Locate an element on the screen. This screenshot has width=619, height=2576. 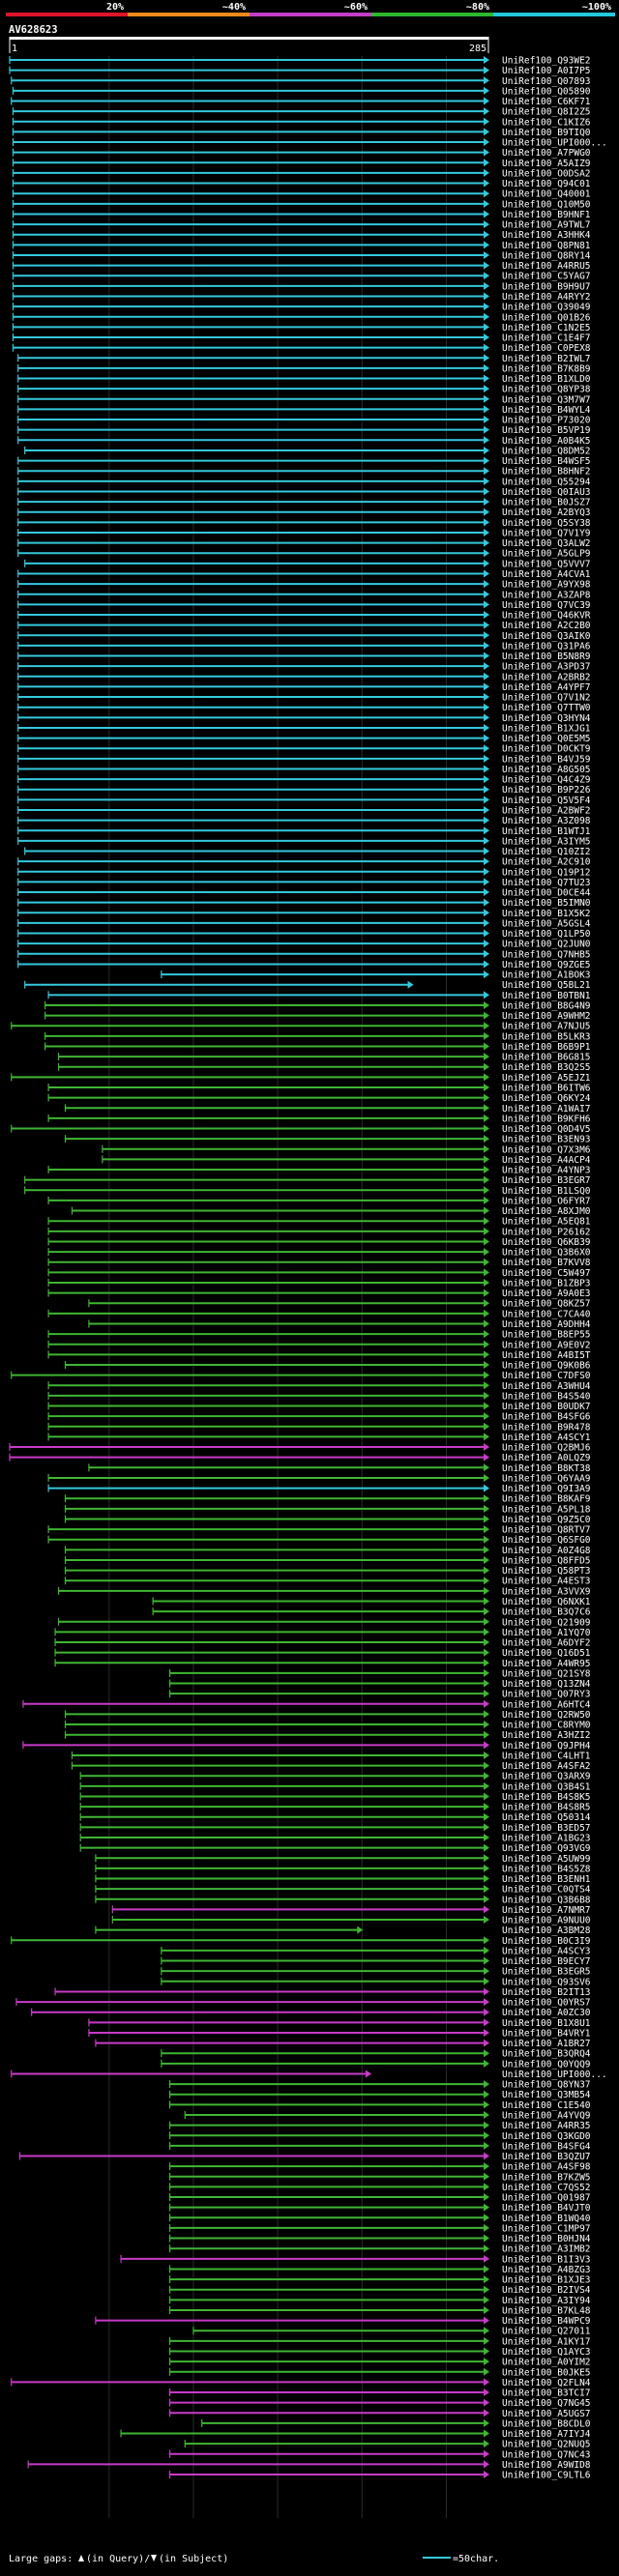
hit-row: UniRef100_Q3HYN4 is located at coordinates (304, 718).